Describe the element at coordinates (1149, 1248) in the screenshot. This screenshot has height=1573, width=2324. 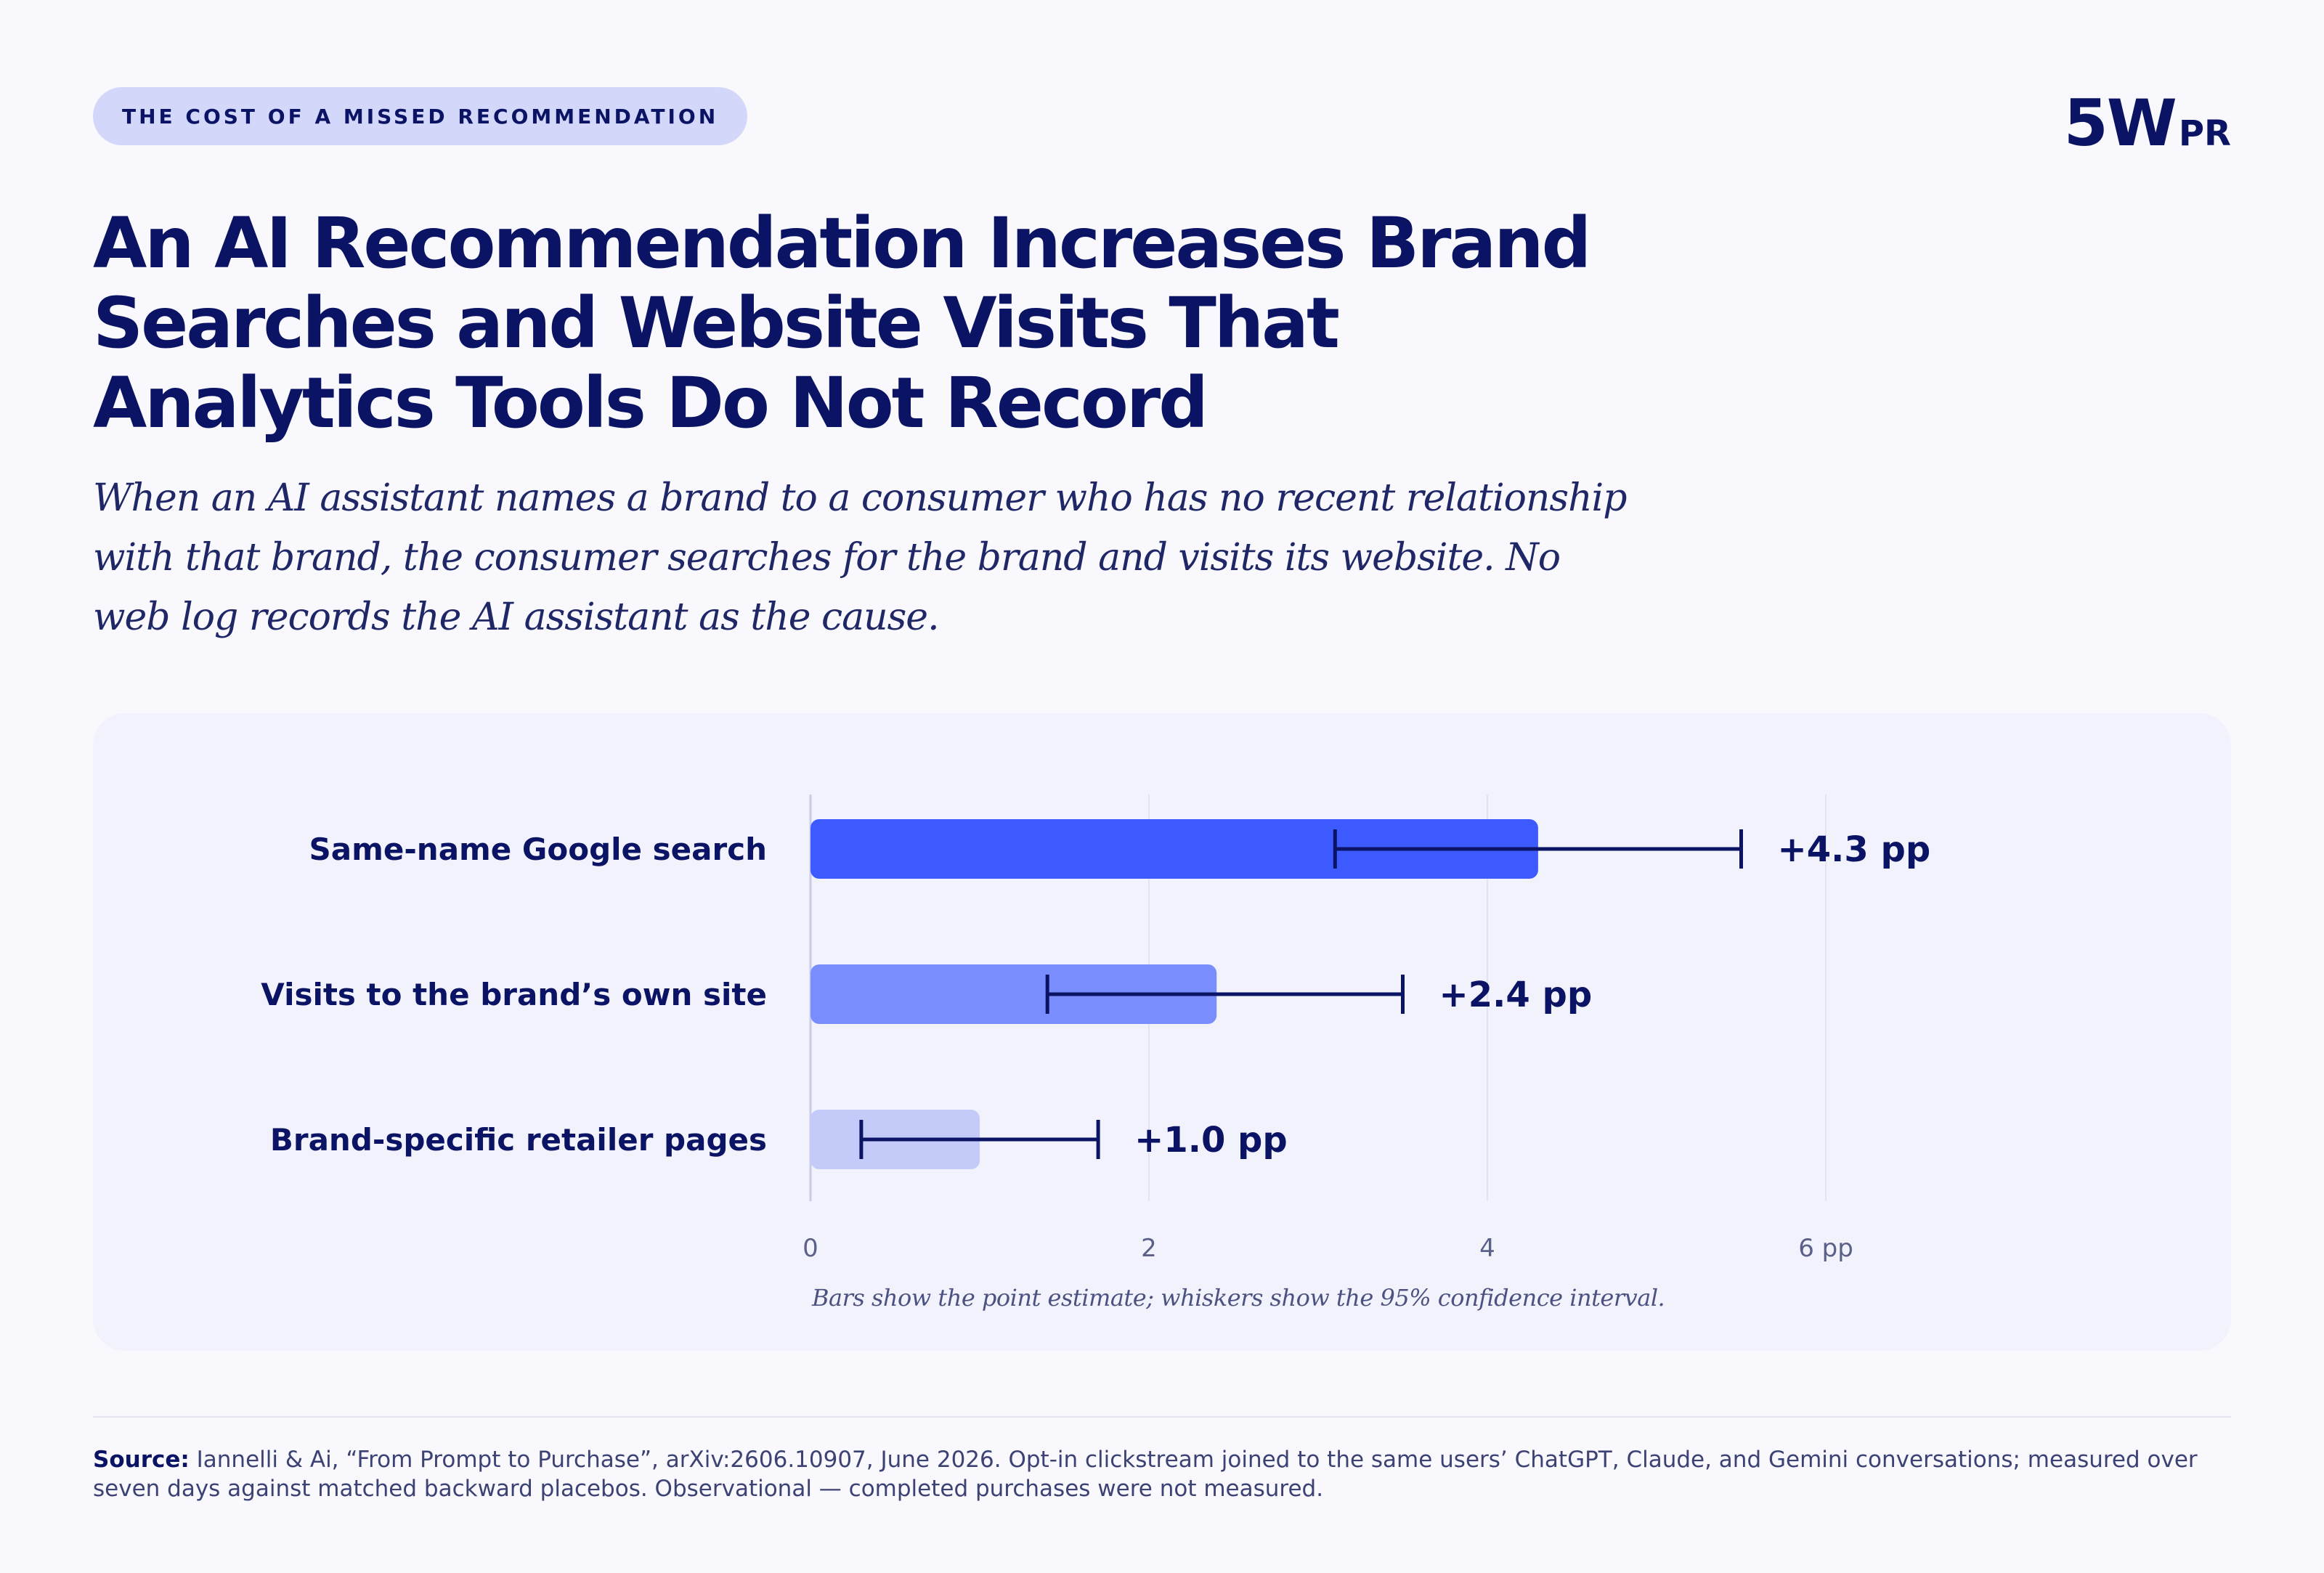
I see `x-tick-label: 2` at that location.